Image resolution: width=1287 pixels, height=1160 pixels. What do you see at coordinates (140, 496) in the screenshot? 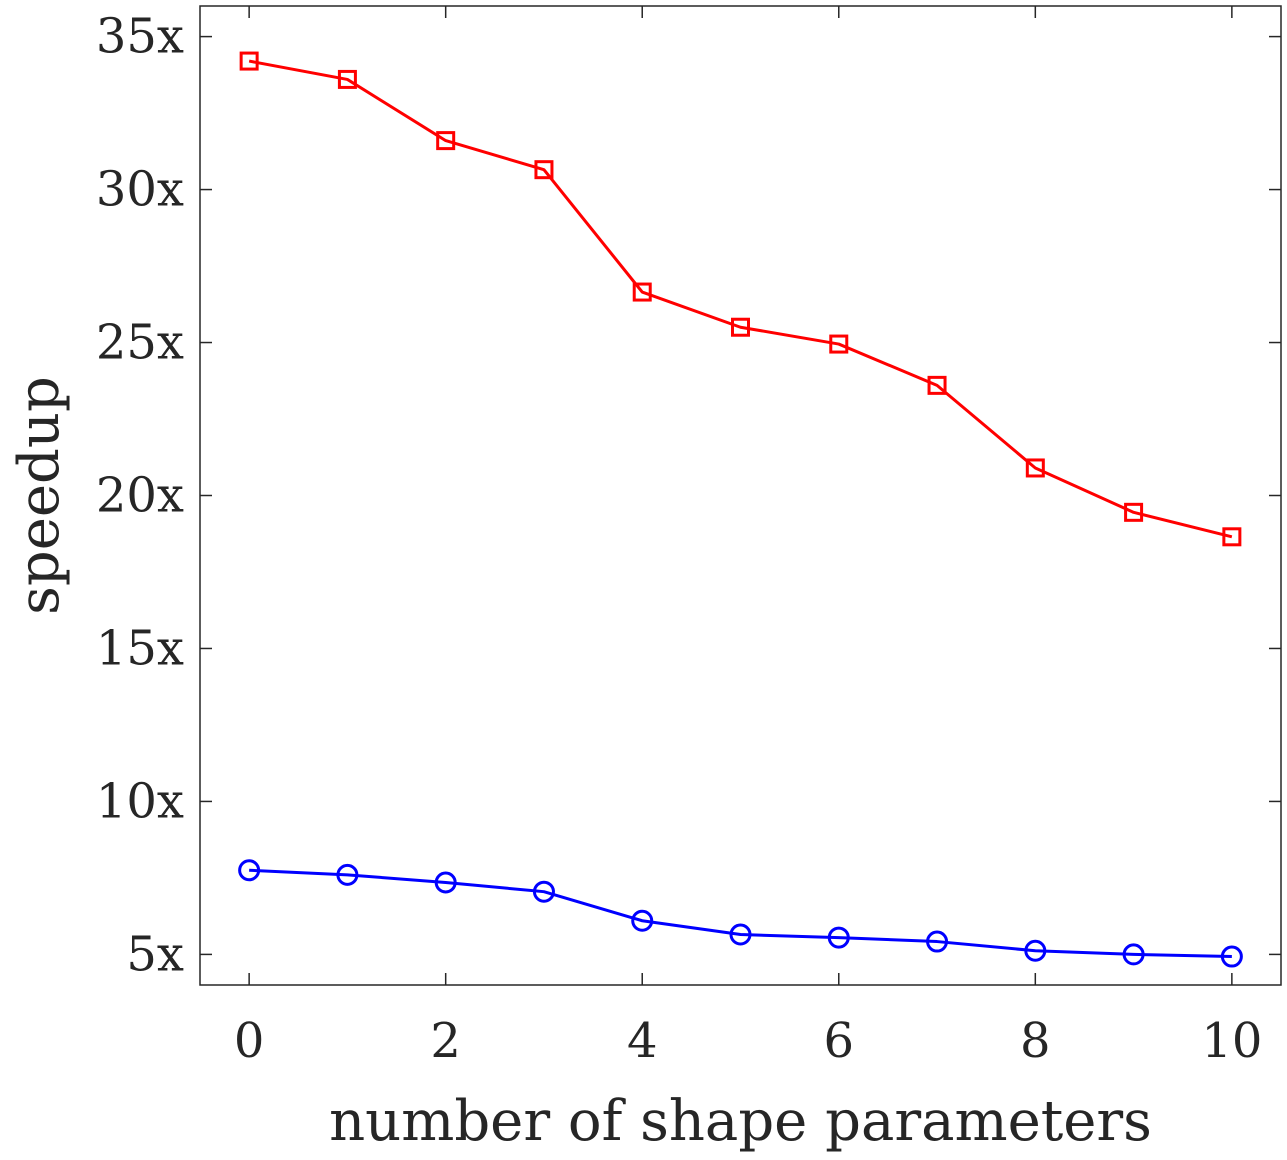
I see `y-tick-label: 20x` at bounding box center [140, 496].